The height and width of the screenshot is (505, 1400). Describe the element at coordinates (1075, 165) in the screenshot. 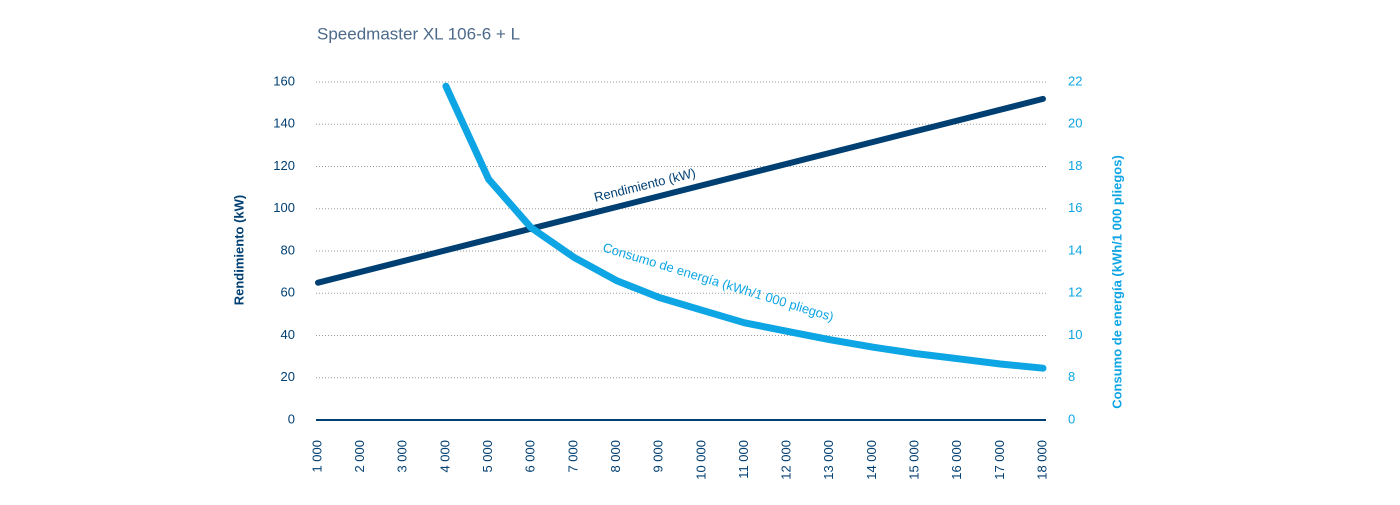

I see `y2-tick-label: 18` at that location.